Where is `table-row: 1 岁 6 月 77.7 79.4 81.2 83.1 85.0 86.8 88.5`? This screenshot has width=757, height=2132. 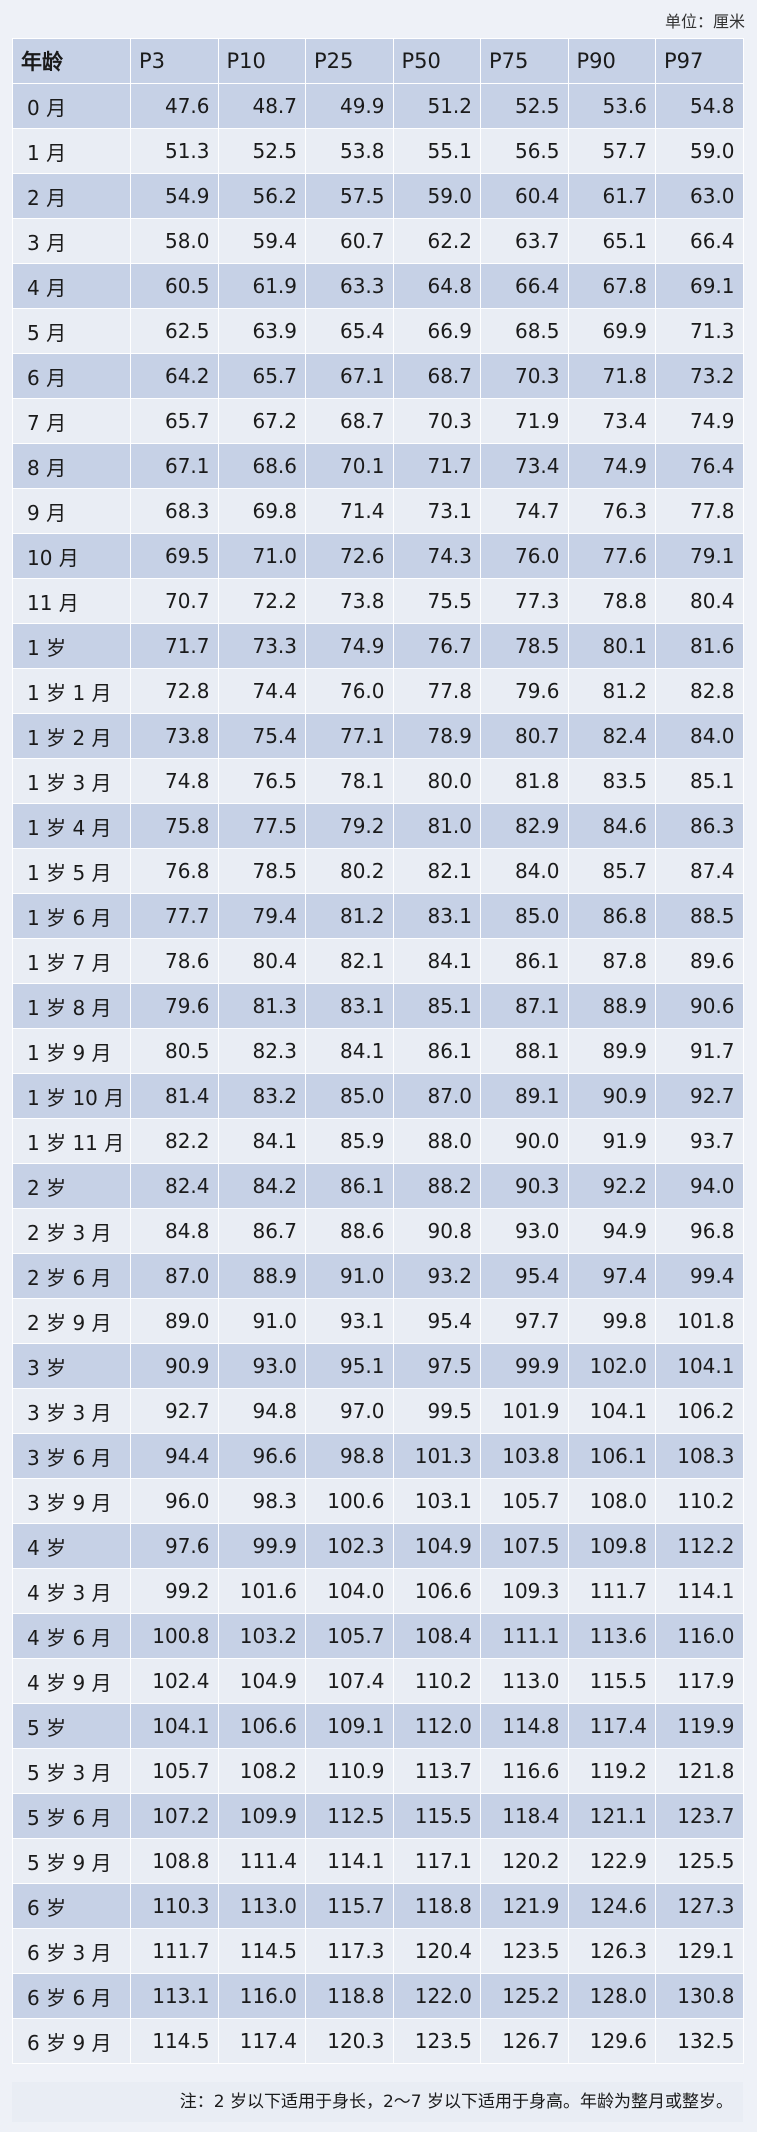 table-row: 1 岁 6 月 77.7 79.4 81.2 83.1 85.0 86.8 88.5 is located at coordinates (378, 916).